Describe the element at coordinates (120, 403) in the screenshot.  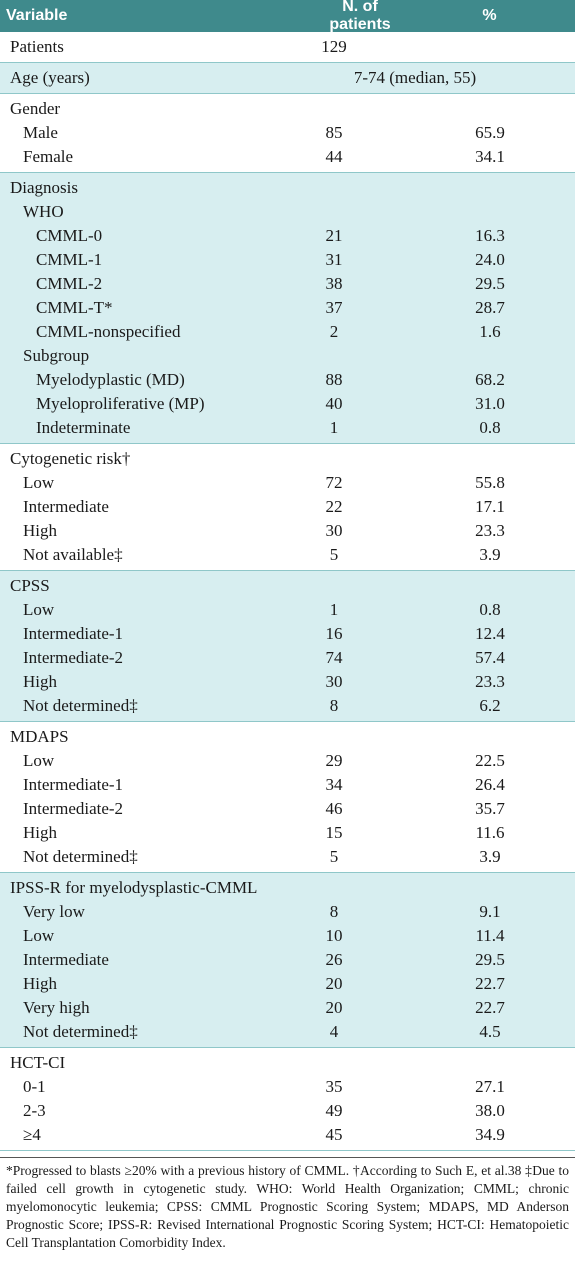
I see `row-label: Myeloproliferative (MP)` at that location.